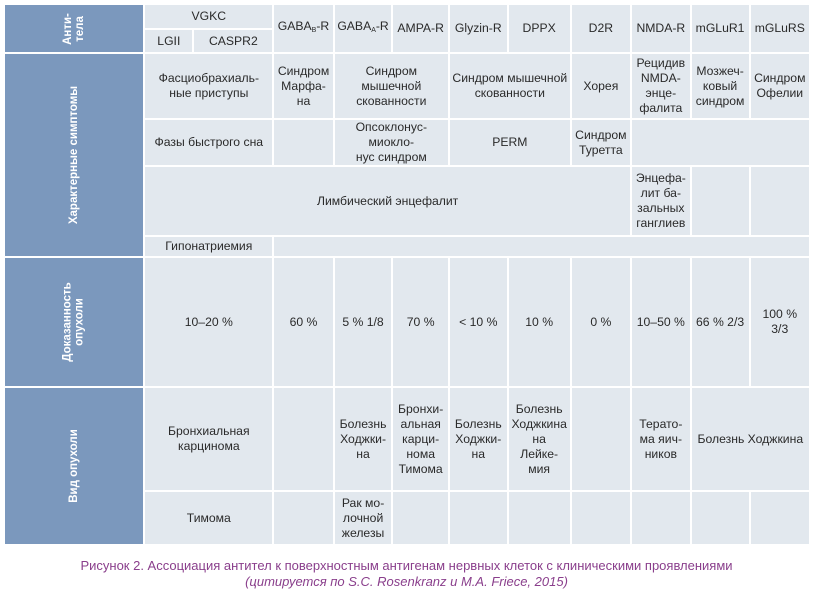 Image resolution: width=813 pixels, height=601 pixels. What do you see at coordinates (539, 439) in the screenshot?
I see `tumor-dppx-1: Болезнь Ходжкина на Лейке- мия` at bounding box center [539, 439].